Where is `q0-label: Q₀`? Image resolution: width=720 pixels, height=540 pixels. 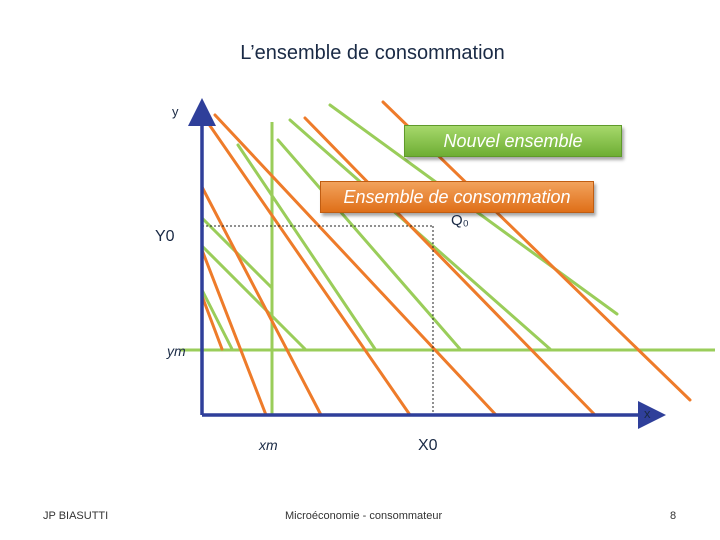
q0-label: Q₀ is located at coordinates (460, 220).